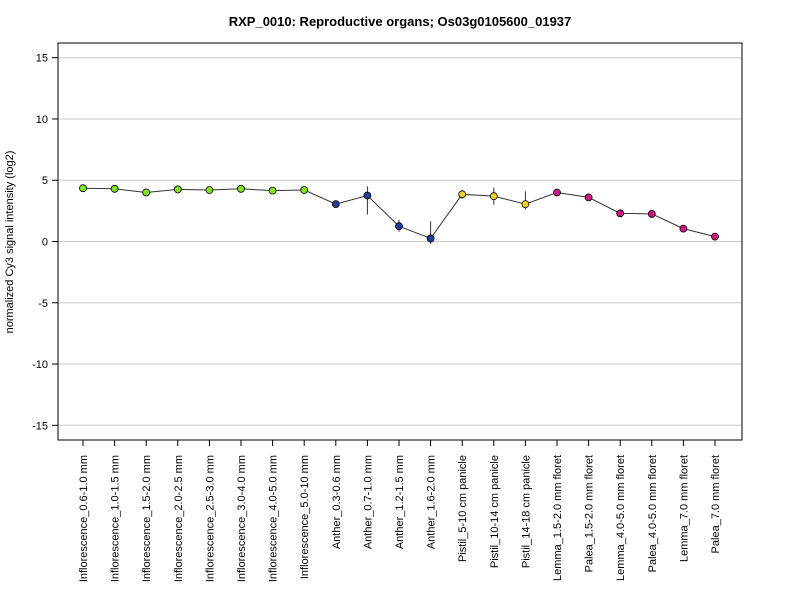 The width and height of the screenshot is (800, 600). I want to click on y-tick-label: 0, so click(45, 243).